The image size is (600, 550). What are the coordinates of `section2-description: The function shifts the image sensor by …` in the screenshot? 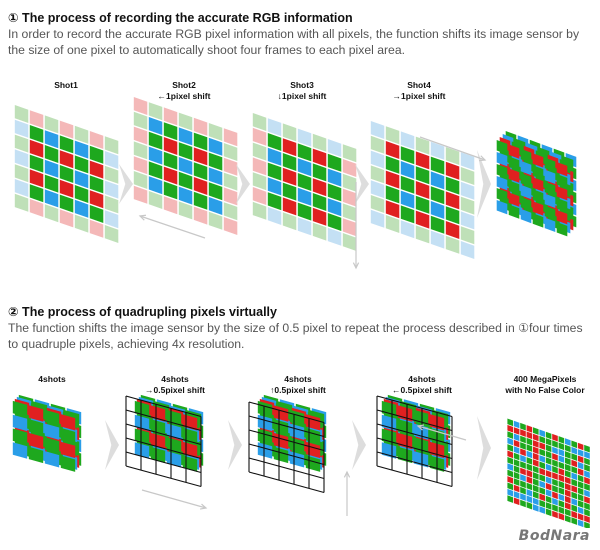 It's located at (295, 336).